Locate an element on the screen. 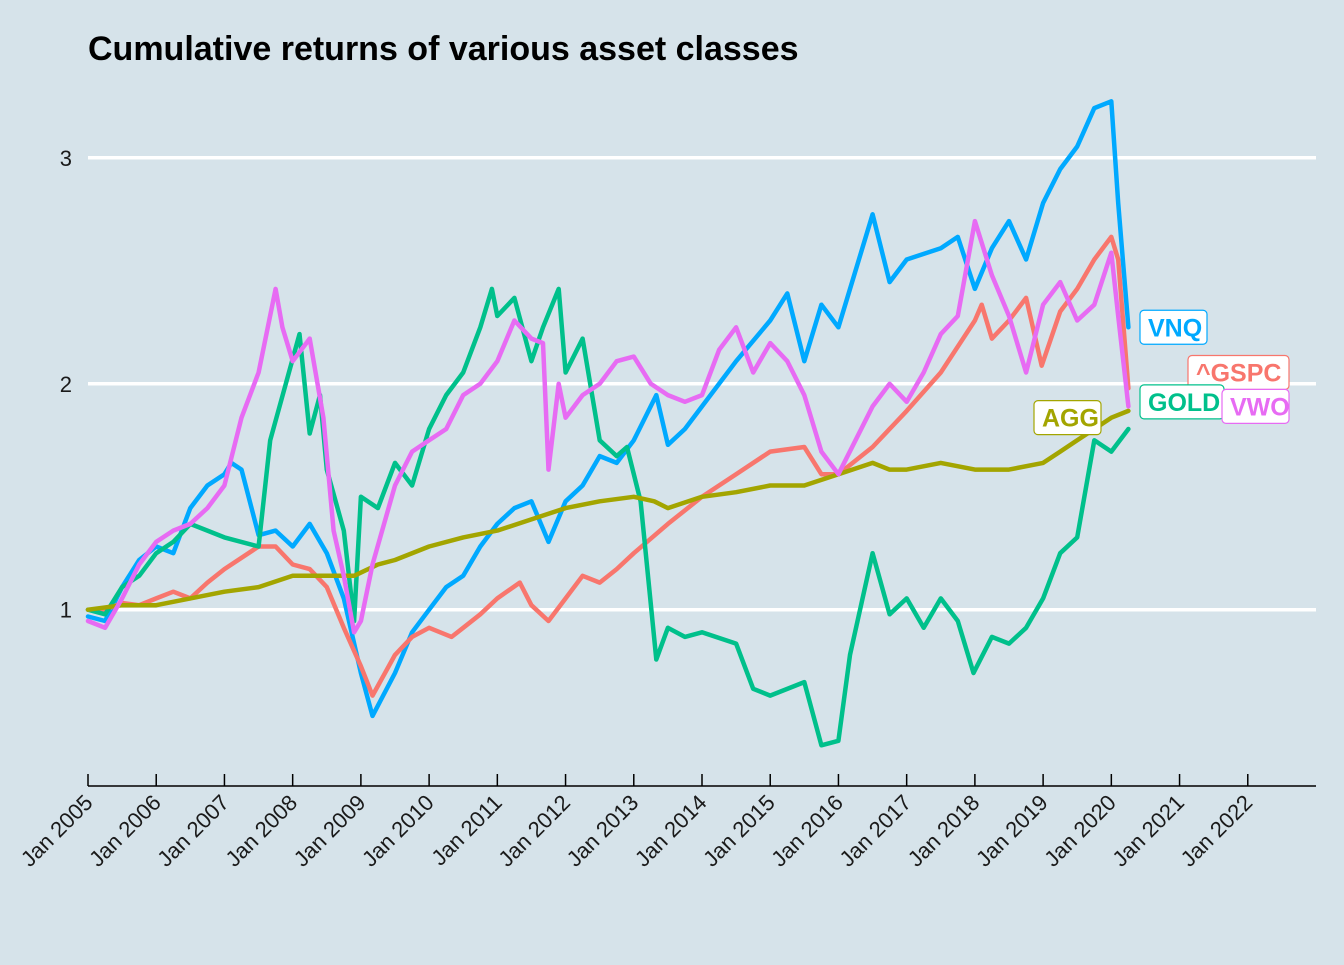 The image size is (1344, 965). y-axis-ticks: 1 2 3 is located at coordinates (66, 384).